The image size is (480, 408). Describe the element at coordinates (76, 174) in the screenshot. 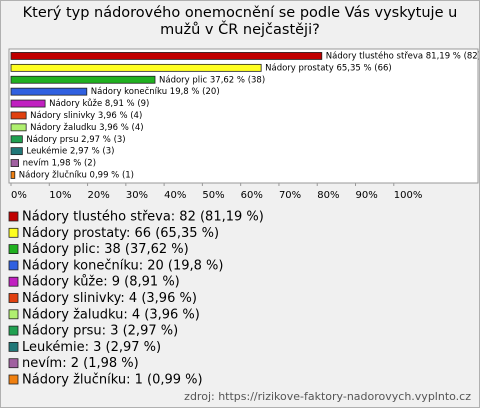

I see `value-label: Nádory žlučníku 0,99 % (1)` at that location.